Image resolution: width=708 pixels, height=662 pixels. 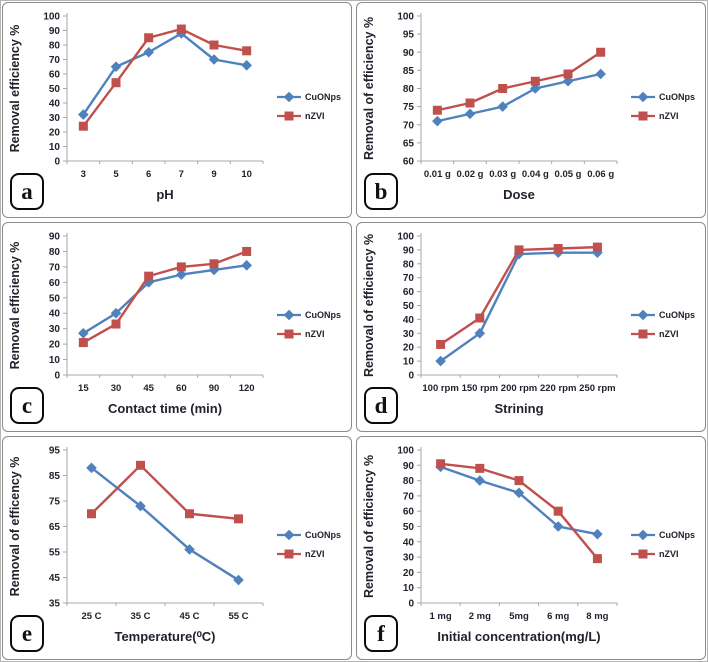 I want to click on x-axis-title: Strining, so click(x=518, y=408).